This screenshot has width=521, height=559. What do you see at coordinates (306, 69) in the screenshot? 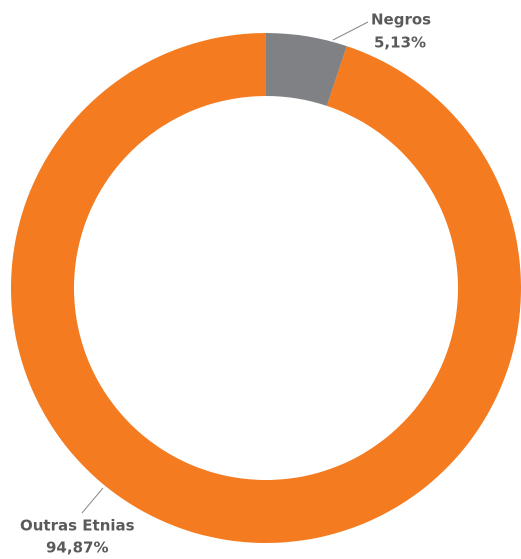
I see `donut-slice` at bounding box center [306, 69].